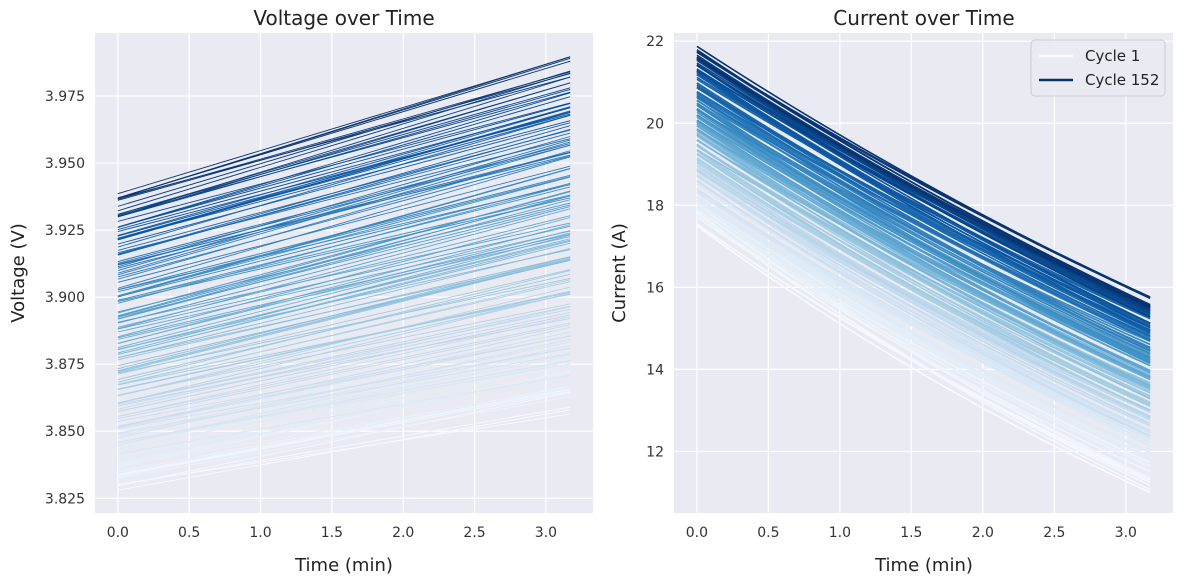 This screenshot has height=583, width=1184. Describe the element at coordinates (343, 18) in the screenshot. I see `voltage-chart-title: Voltage over Time` at that location.